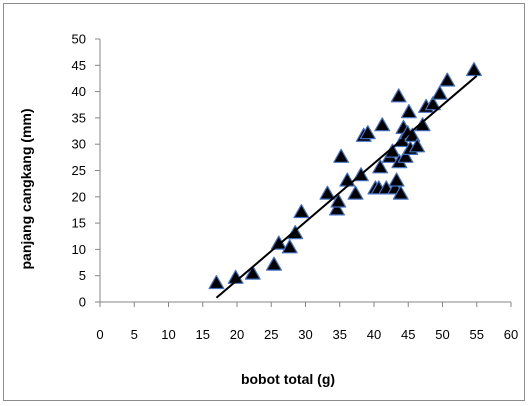 This screenshot has width=530, height=406. I want to click on y-tick-label: 35, so click(79, 117).